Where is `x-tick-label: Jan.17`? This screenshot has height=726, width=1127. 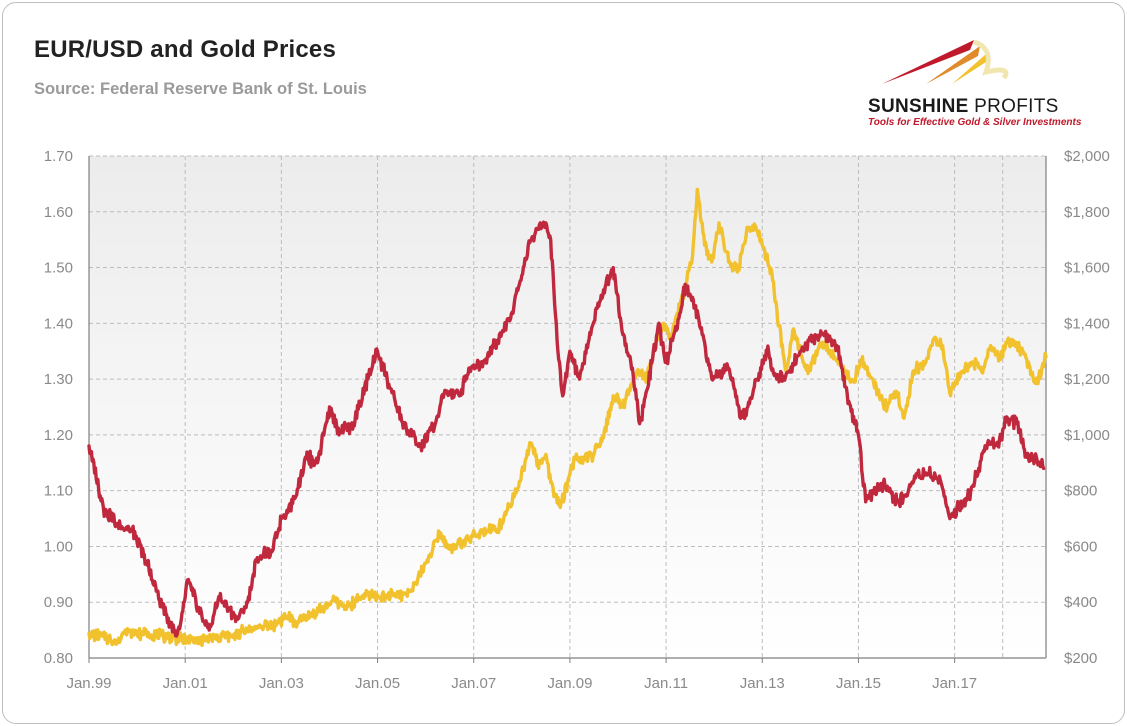
x-tick-label: Jan.17 is located at coordinates (954, 683).